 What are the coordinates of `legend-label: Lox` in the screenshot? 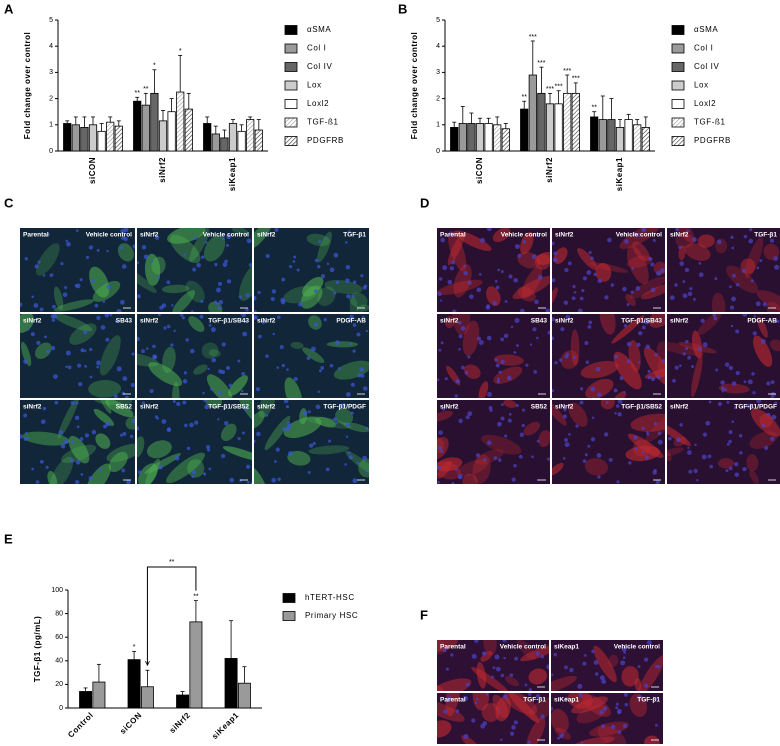 It's located at (701, 85).